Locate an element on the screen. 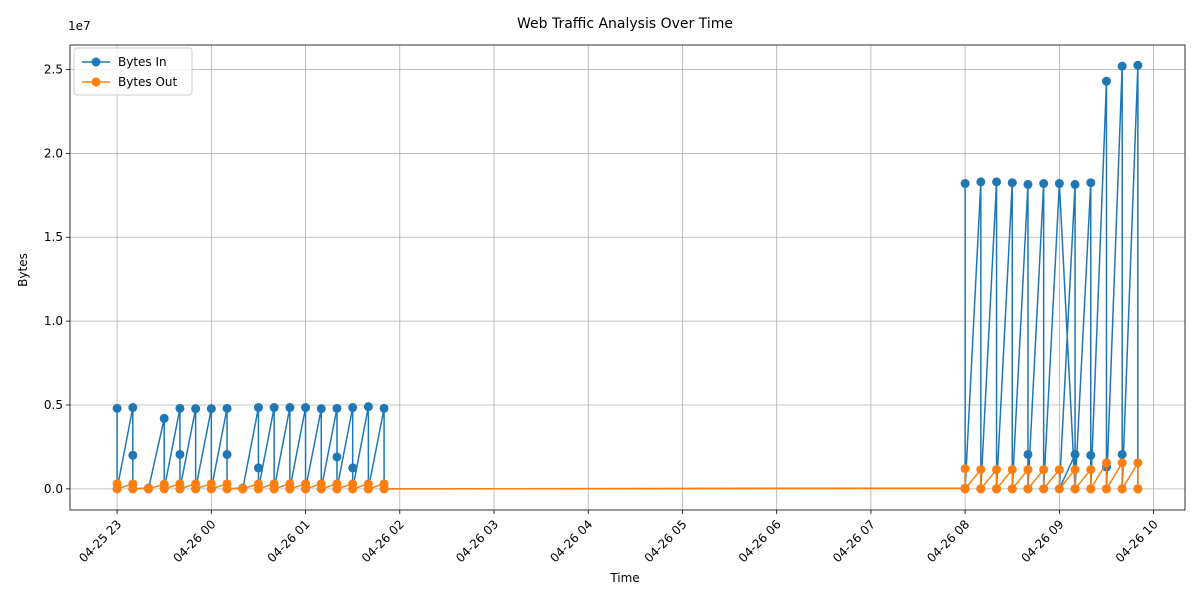  y-tick-label: 1.0 is located at coordinates (53, 321).